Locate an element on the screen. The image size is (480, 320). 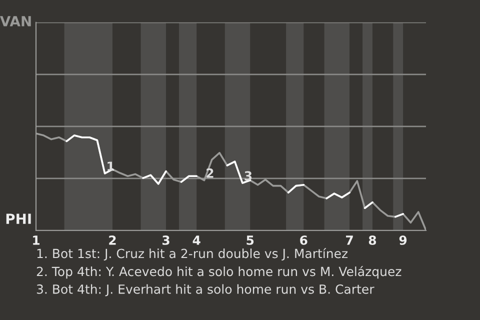
x-tick-label: 1 is located at coordinates (36, 240).